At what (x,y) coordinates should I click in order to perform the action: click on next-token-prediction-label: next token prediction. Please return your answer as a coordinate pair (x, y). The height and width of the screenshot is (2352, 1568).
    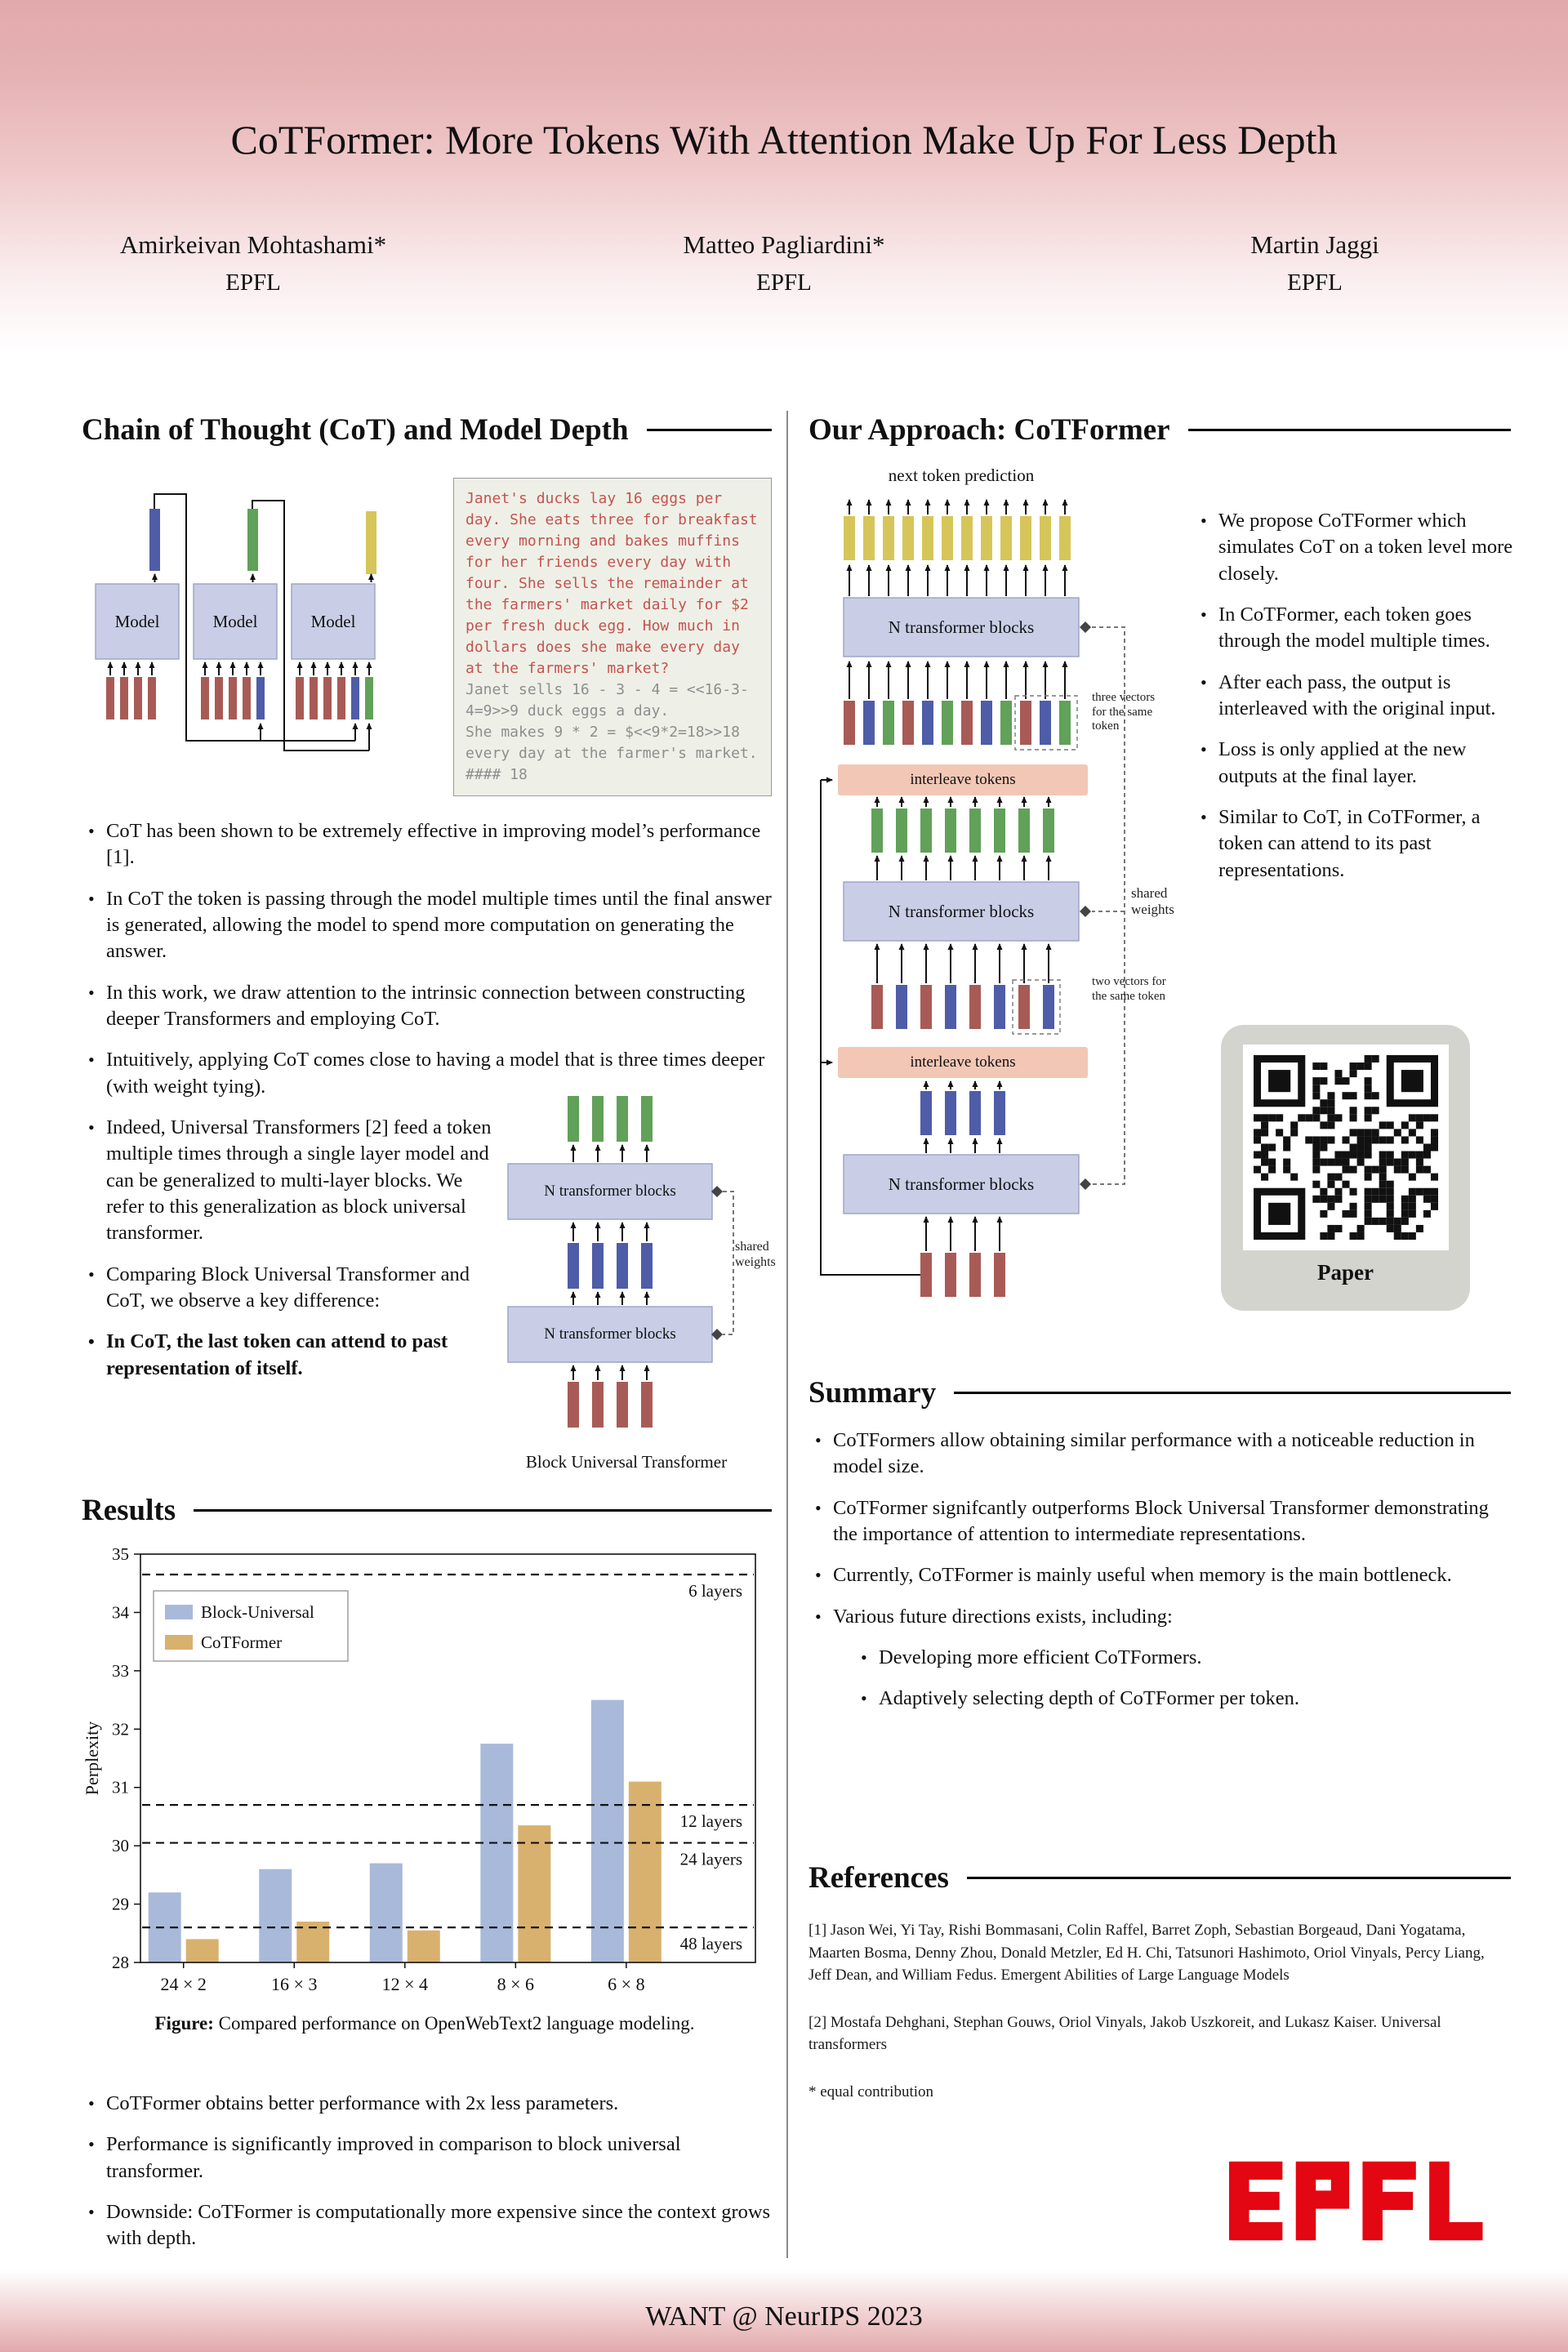
    Looking at the image, I should click on (961, 476).